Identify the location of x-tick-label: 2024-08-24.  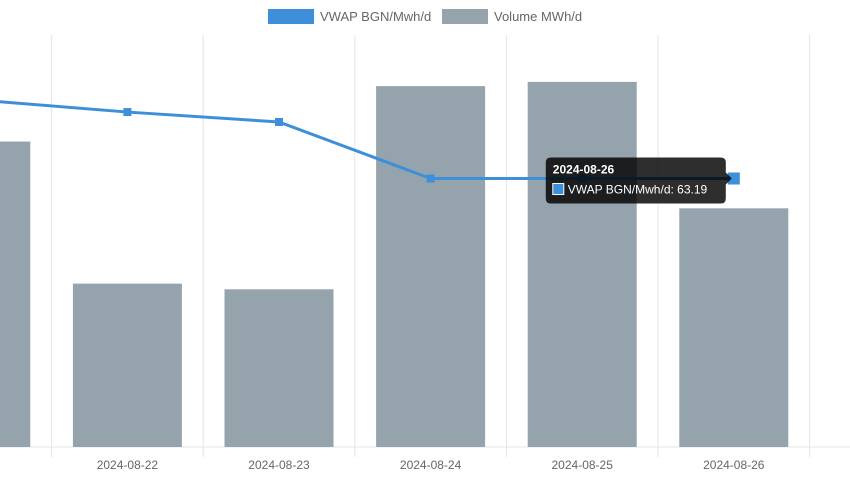
(431, 465).